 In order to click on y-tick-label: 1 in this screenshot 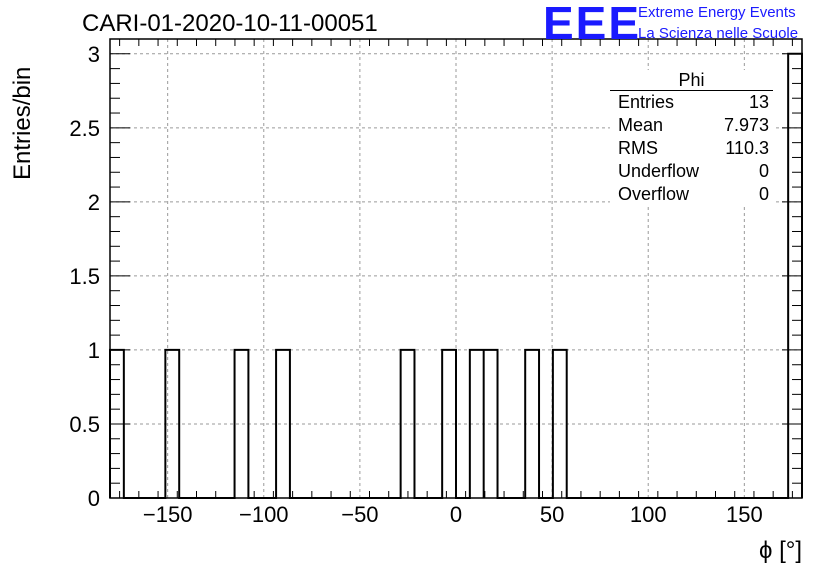, I will do `click(94, 350)`.